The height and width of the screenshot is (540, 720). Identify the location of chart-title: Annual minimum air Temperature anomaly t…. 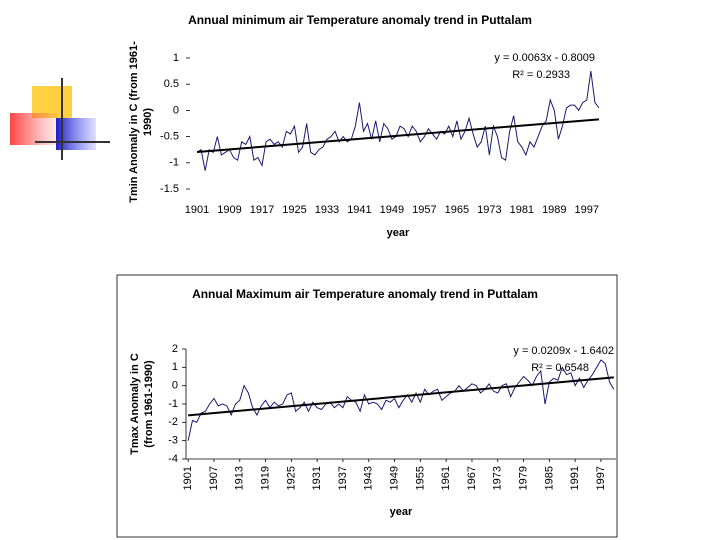
(360, 20).